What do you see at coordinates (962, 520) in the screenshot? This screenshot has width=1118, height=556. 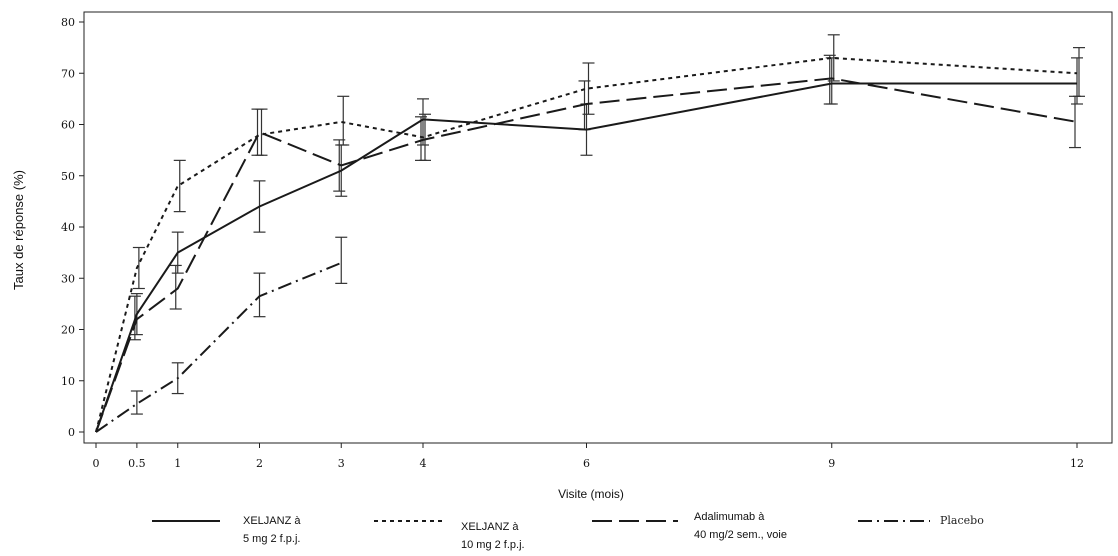 I see `legend-label-4: Placebo` at bounding box center [962, 520].